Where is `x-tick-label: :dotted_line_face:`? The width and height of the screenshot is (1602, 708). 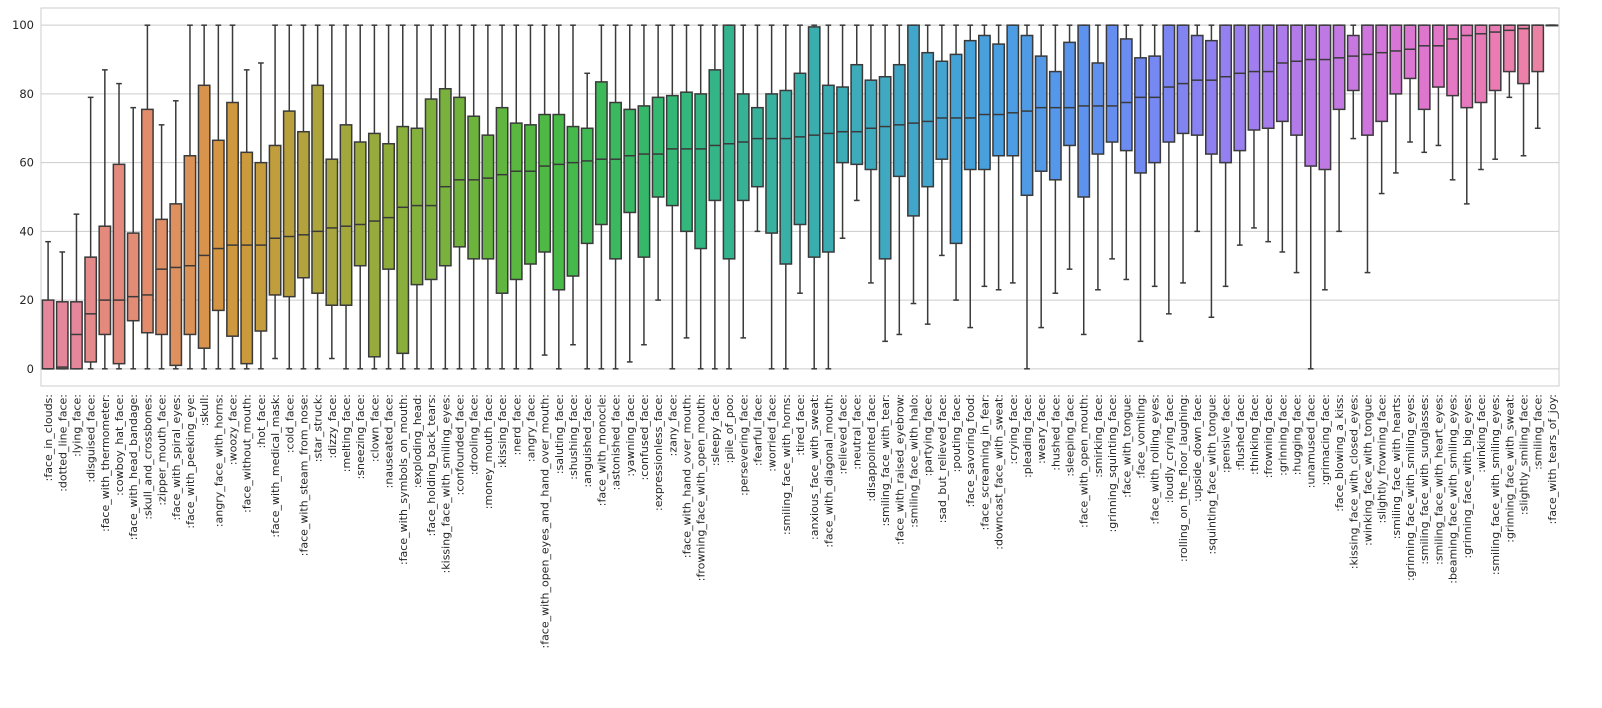
x-tick-label: :dotted_line_face: is located at coordinates (62, 443).